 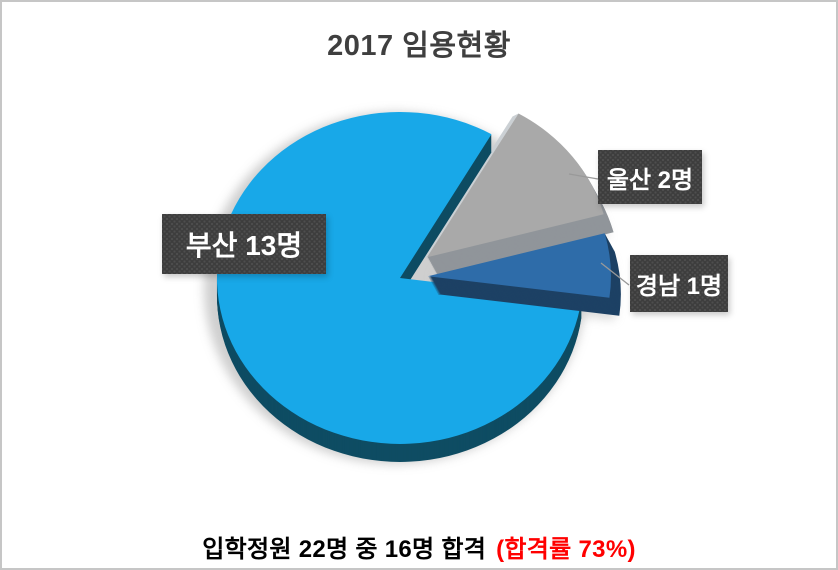 What do you see at coordinates (419, 46) in the screenshot?
I see `page-title: 2017 임용현황` at bounding box center [419, 46].